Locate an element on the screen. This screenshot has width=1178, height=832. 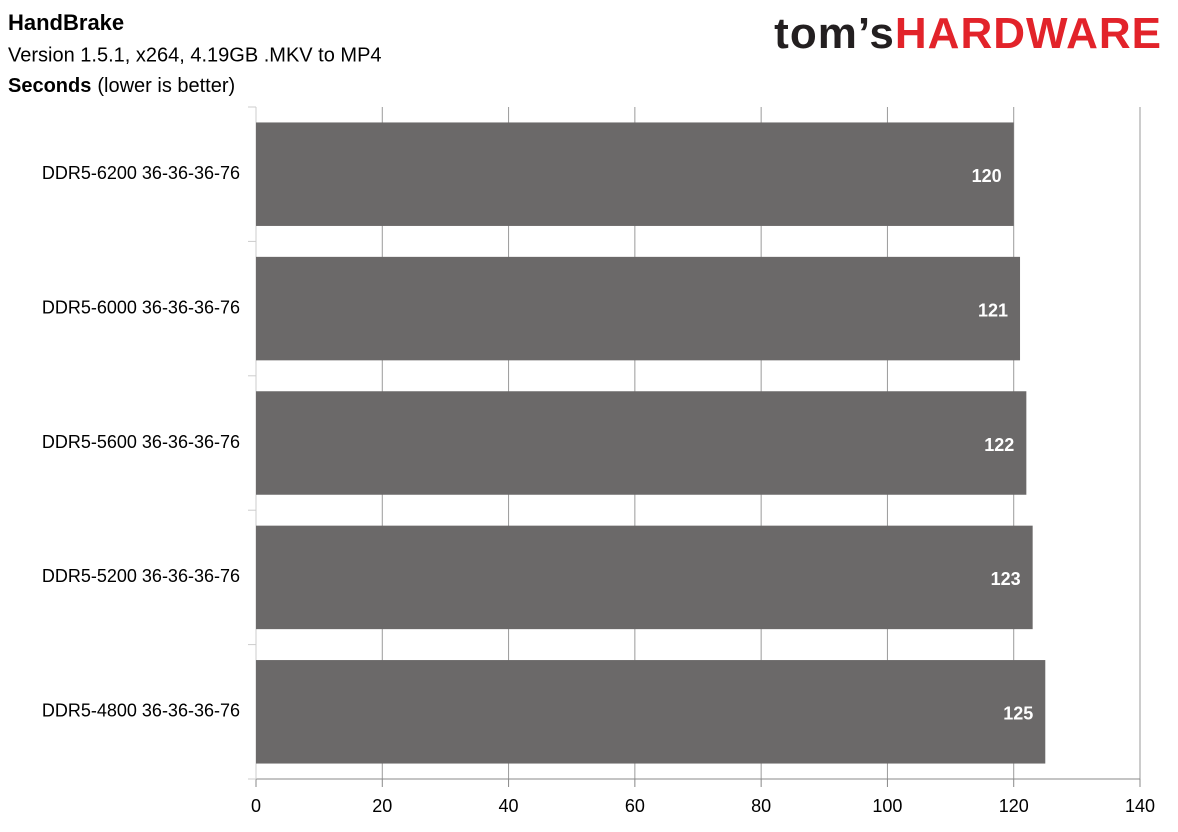
value-label: 122 is located at coordinates (999, 445).